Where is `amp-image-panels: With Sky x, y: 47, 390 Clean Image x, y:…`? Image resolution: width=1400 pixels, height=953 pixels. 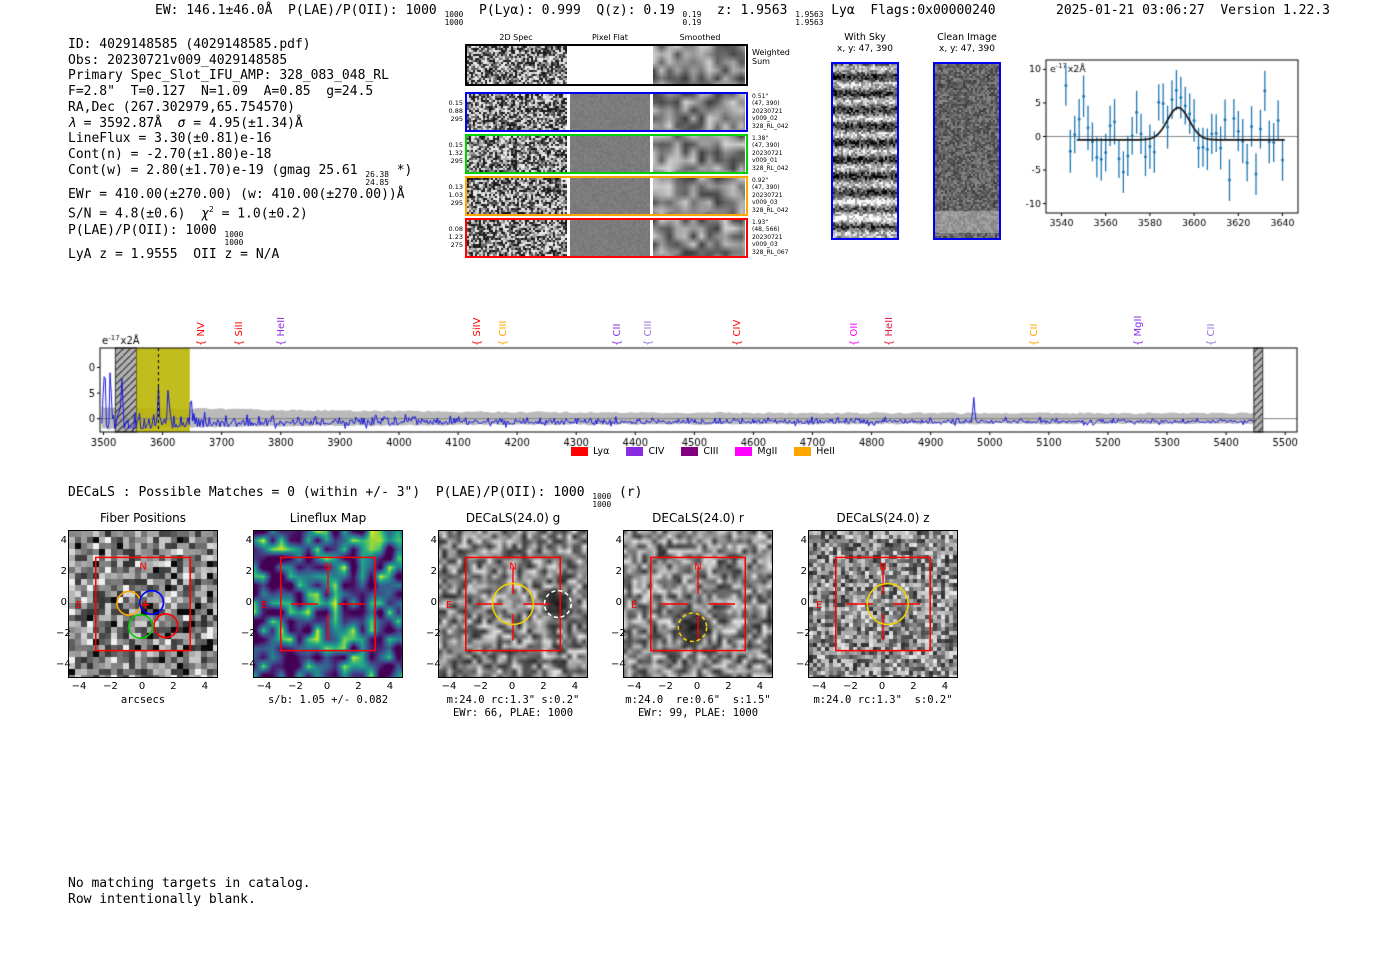 amp-image-panels: With Sky x, y: 47, 390 Clean Image x, y:… is located at coordinates (920, 136).